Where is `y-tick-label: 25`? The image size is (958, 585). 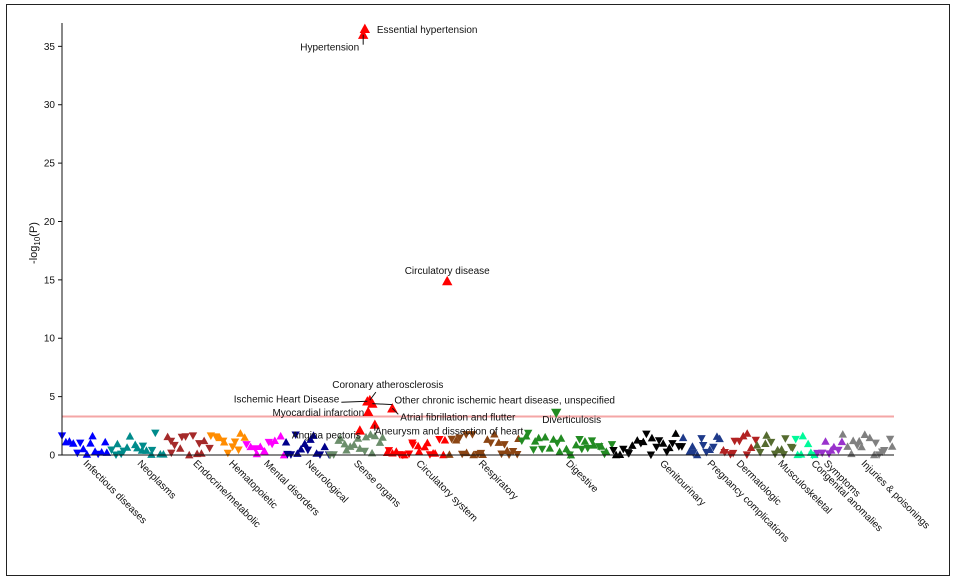 y-tick-label: 25 is located at coordinates (50, 164).